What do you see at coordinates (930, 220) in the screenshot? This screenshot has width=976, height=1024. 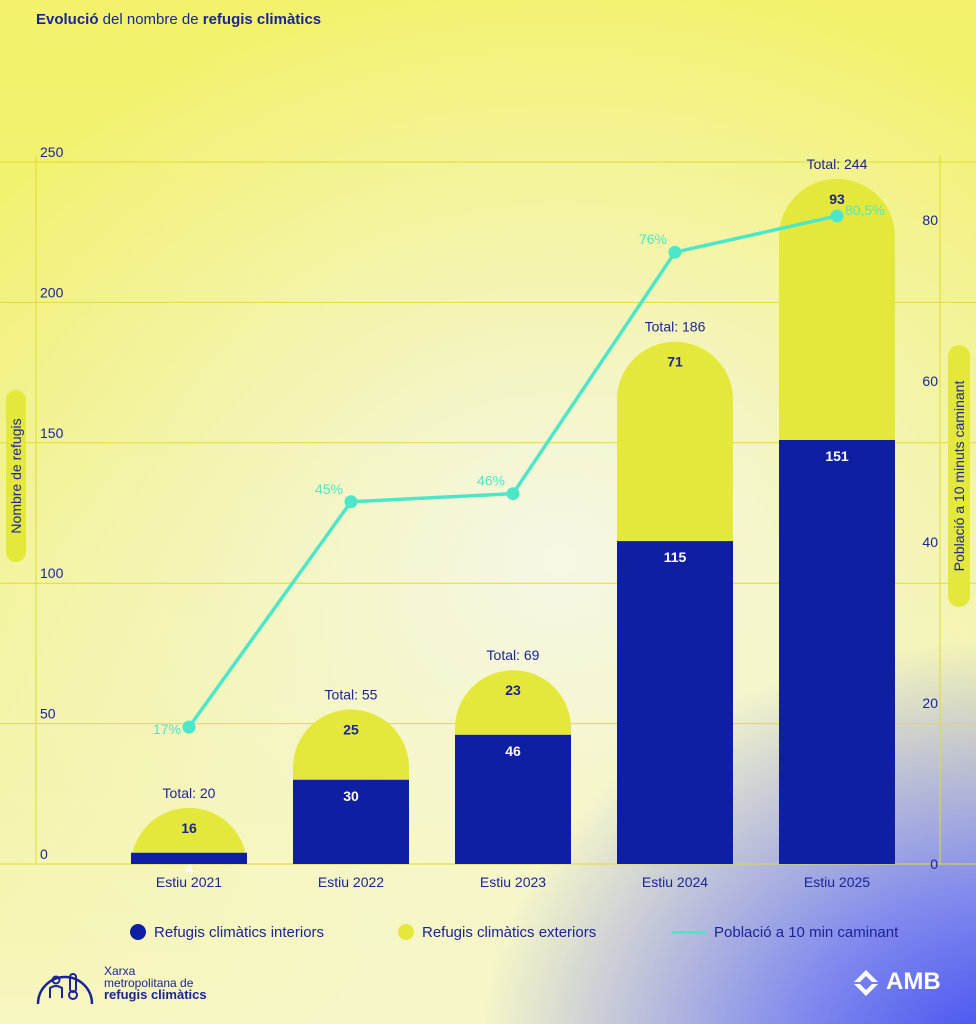 I see `right-tick-4: 80` at bounding box center [930, 220].